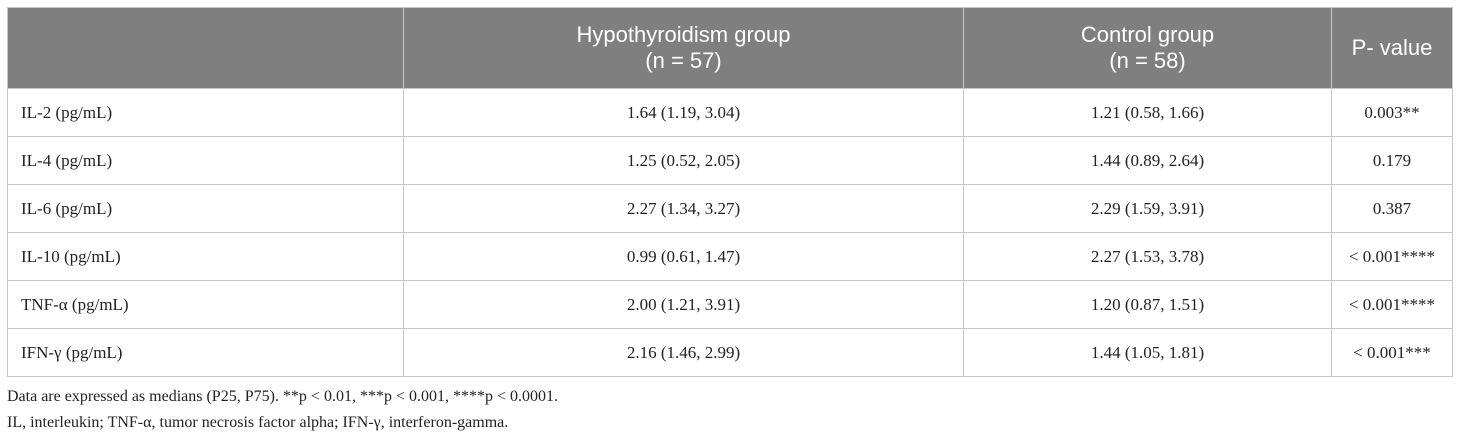 The image size is (1460, 440). I want to click on header-line: (n = 58), so click(1147, 60).